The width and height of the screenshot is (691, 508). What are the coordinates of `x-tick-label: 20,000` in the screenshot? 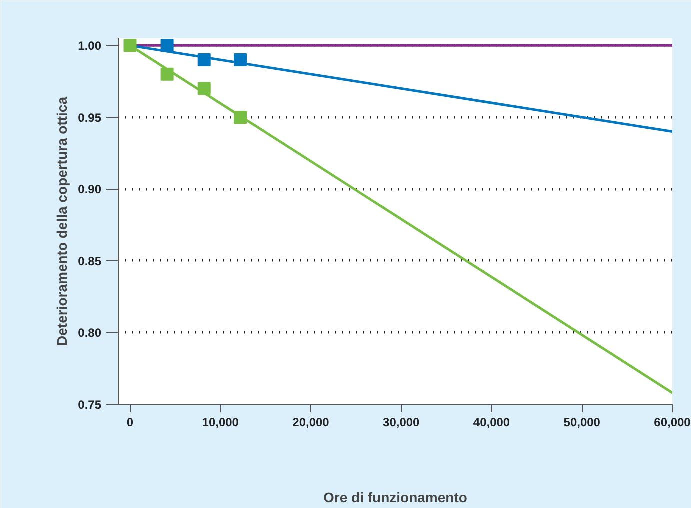 It's located at (311, 423).